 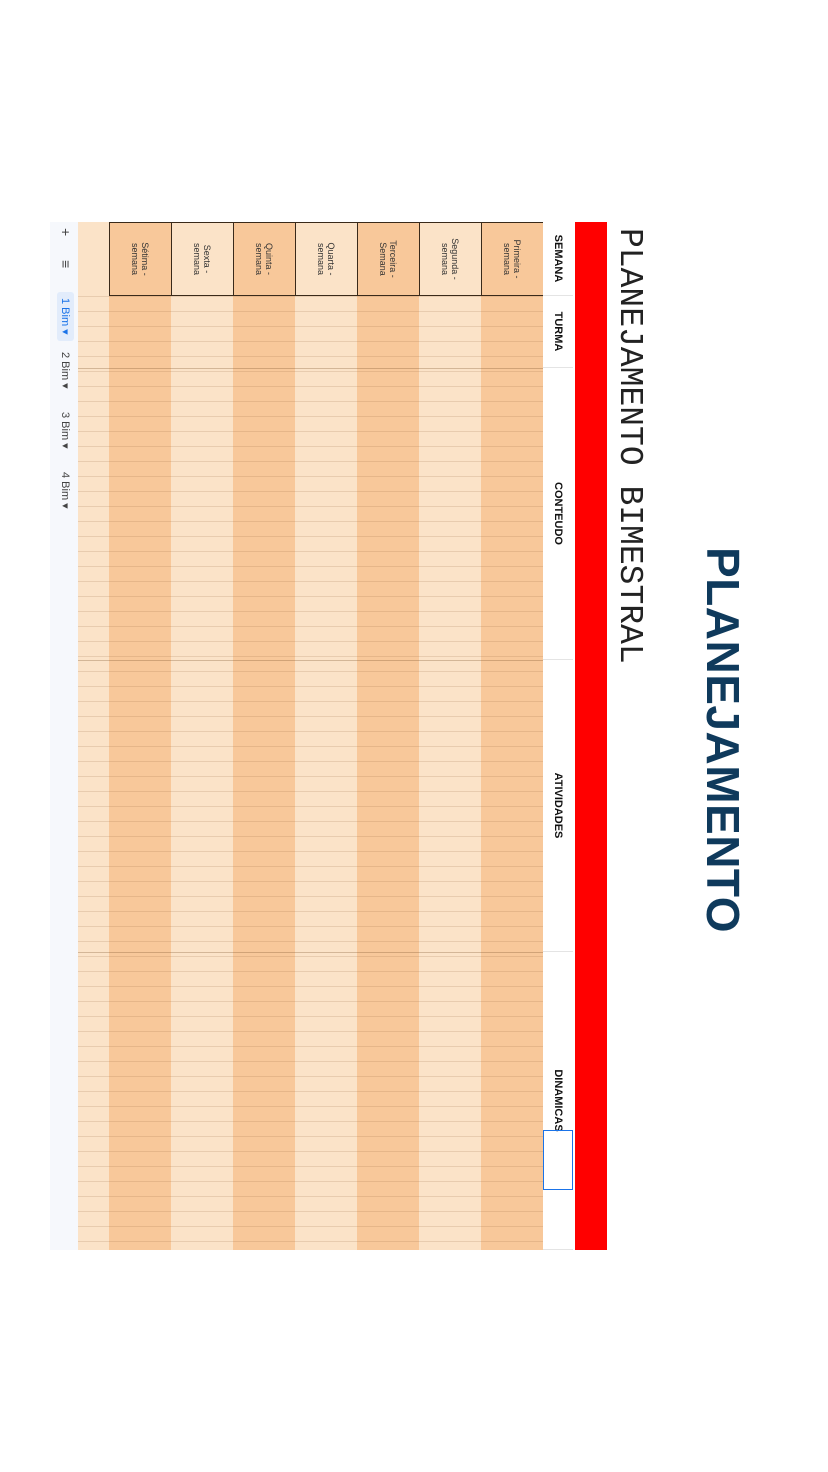 I want to click on tab-icon: +, so click(x=66, y=232).